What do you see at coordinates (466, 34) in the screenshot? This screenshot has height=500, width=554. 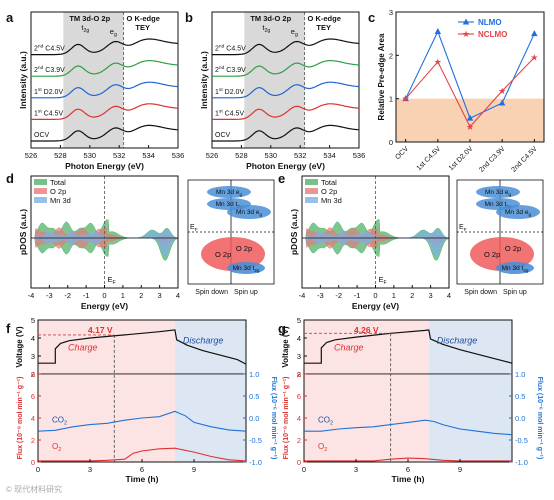 I see `legend-marker: ★` at bounding box center [466, 34].